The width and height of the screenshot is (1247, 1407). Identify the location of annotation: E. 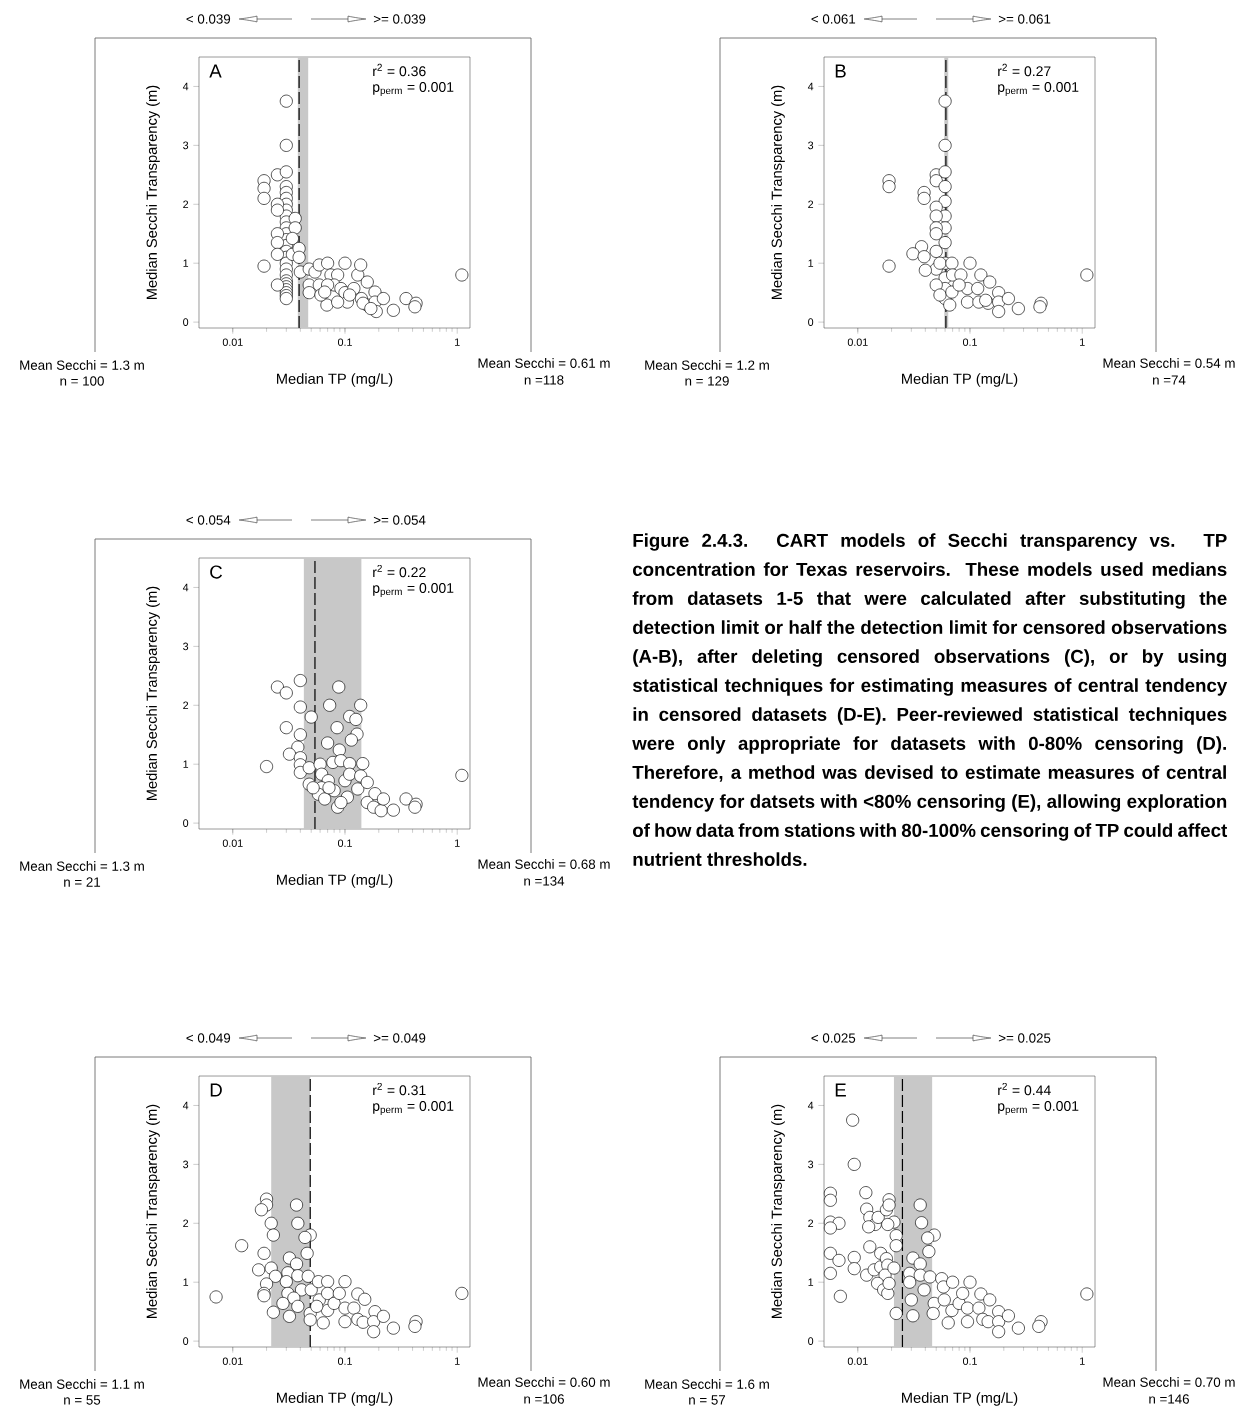
(840, 1090).